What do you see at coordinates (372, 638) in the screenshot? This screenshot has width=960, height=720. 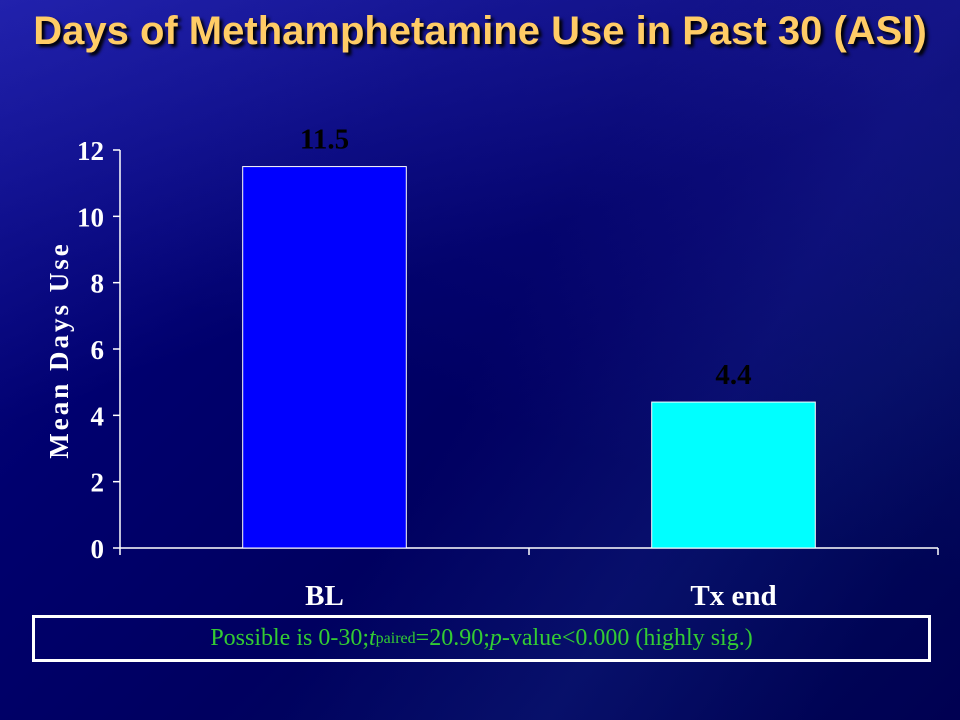 I see `note-t-symbol: t` at bounding box center [372, 638].